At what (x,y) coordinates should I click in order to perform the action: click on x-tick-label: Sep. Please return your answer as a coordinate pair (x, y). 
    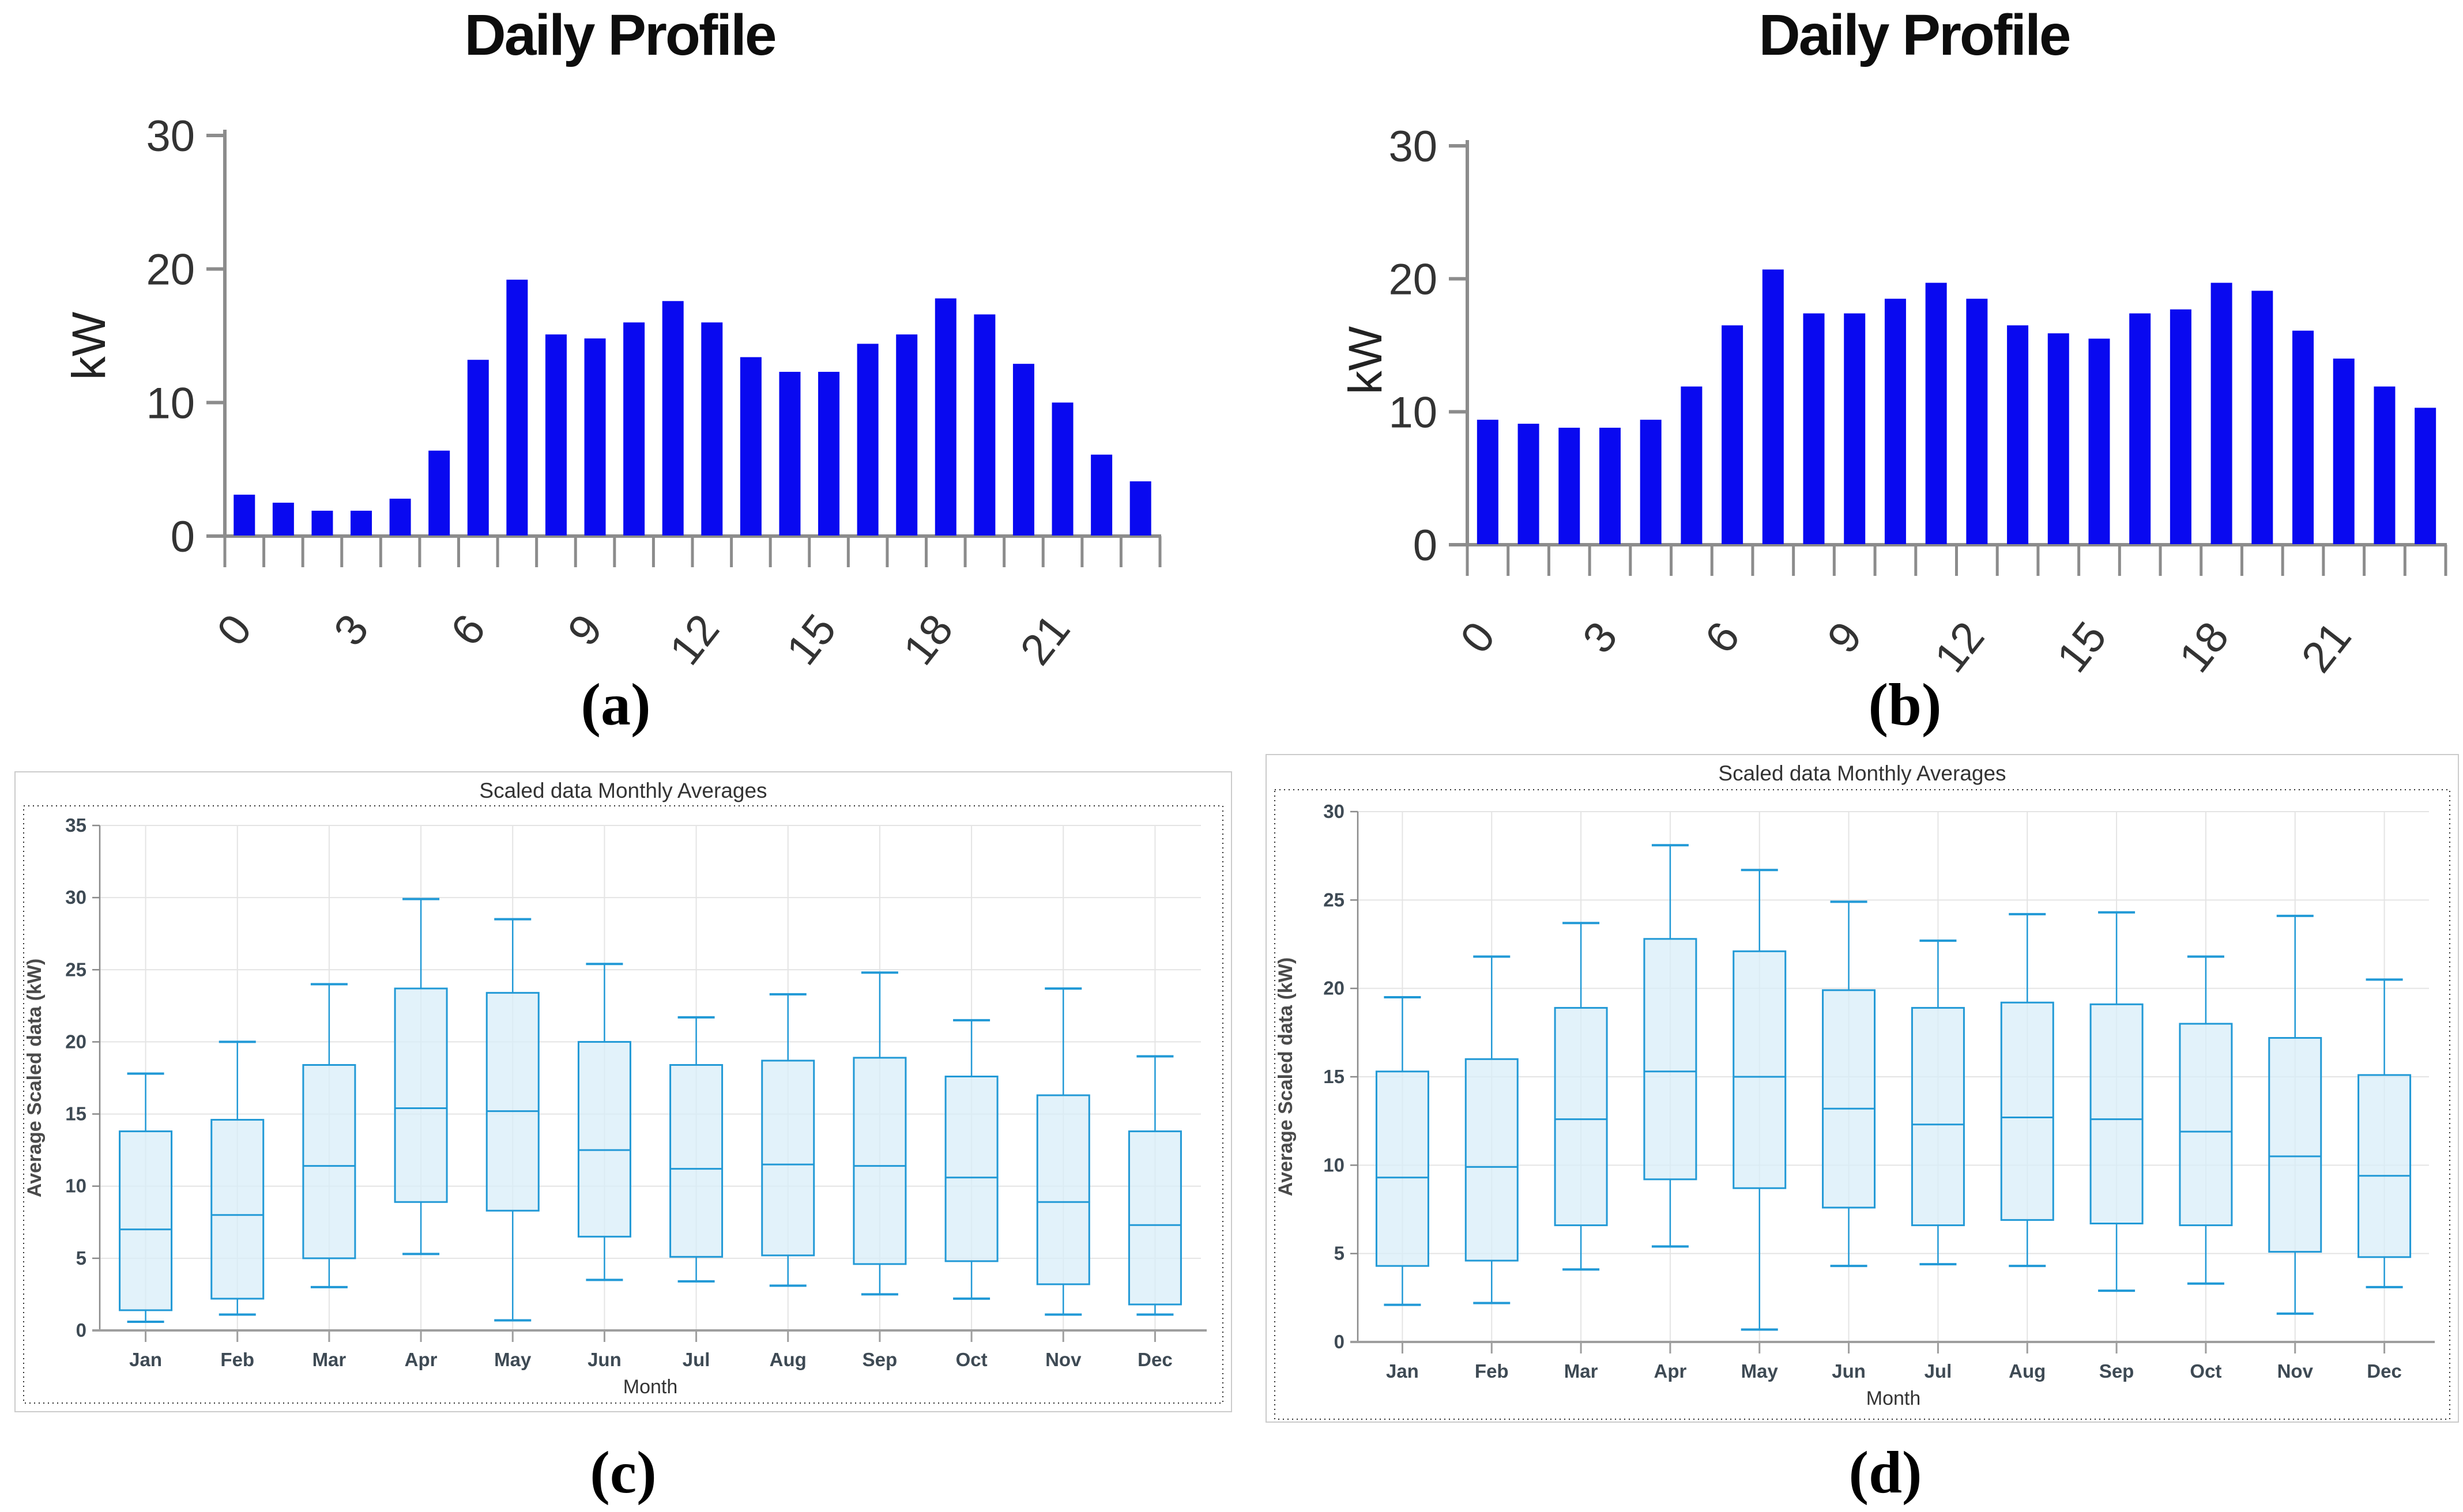
    Looking at the image, I should click on (880, 1359).